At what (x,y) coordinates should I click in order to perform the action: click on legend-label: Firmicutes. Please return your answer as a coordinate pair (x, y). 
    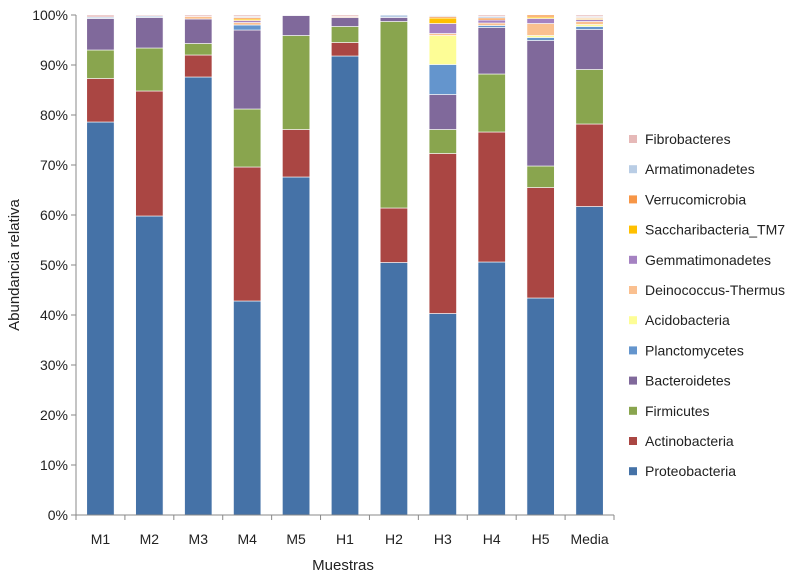
    Looking at the image, I should click on (677, 411).